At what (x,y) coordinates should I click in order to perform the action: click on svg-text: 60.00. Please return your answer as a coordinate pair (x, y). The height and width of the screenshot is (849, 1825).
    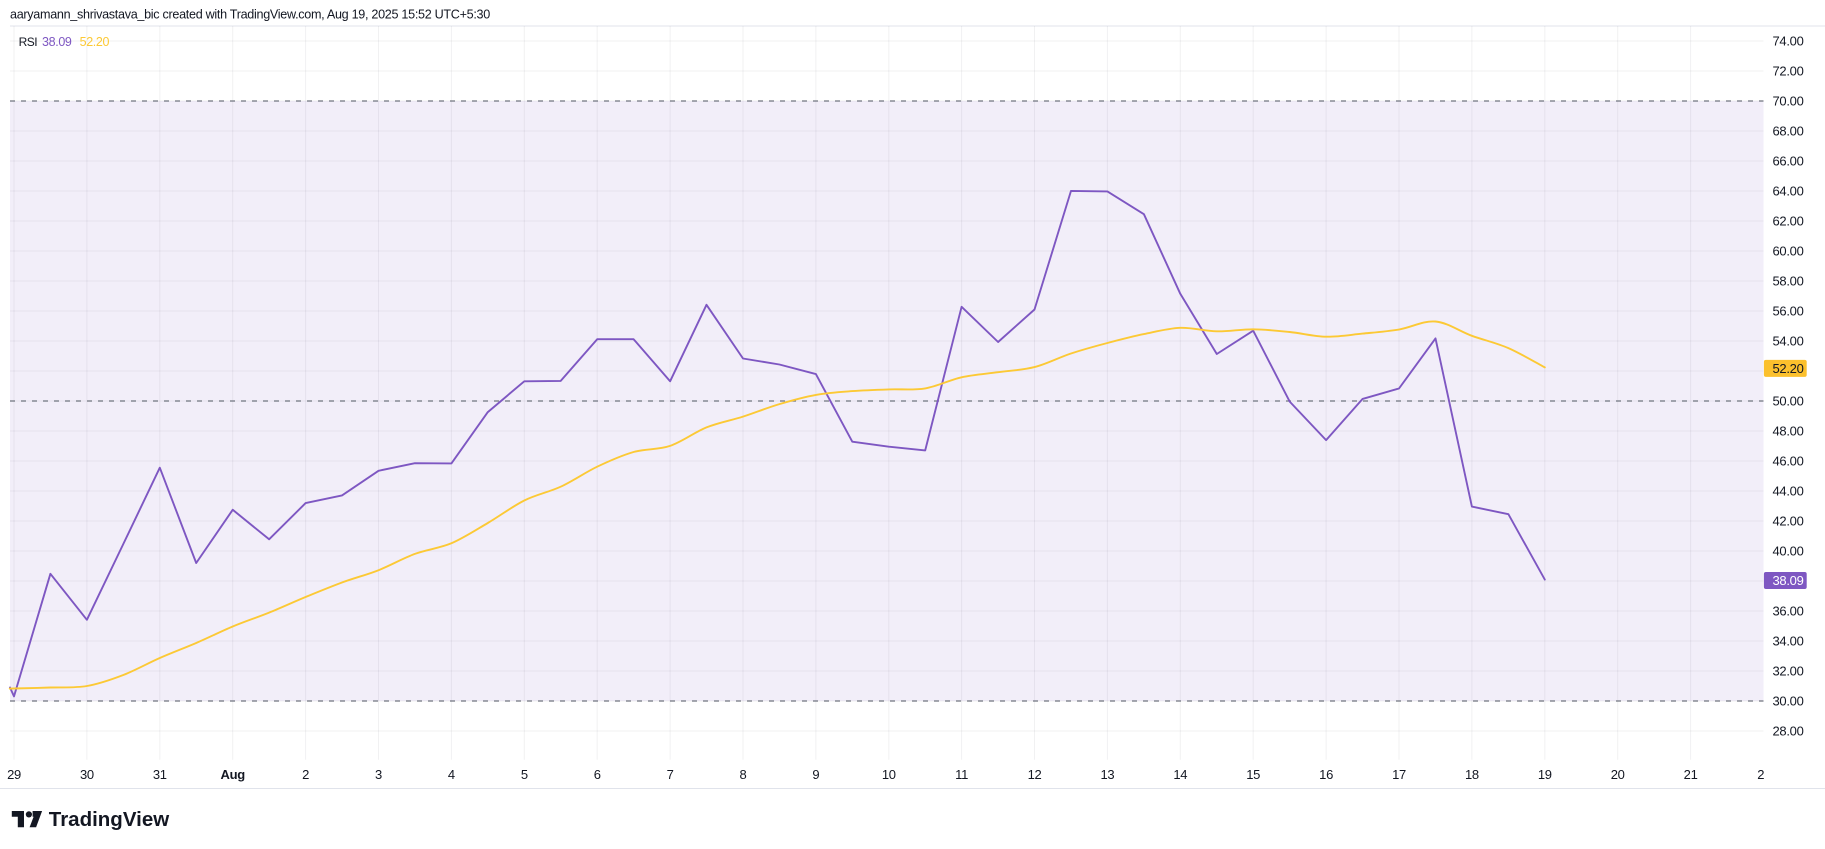
    Looking at the image, I should click on (1788, 251).